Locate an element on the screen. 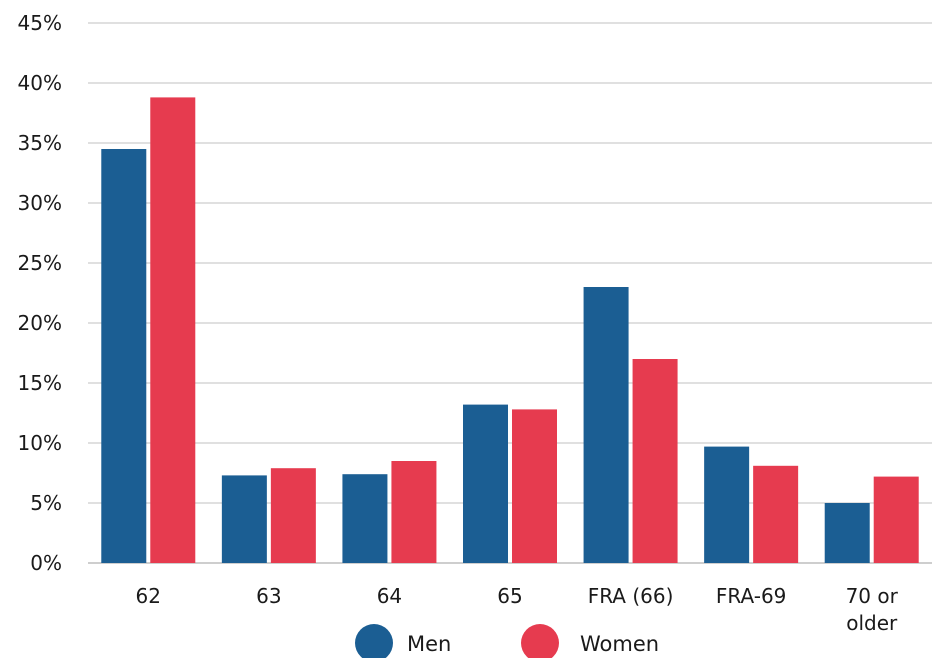 Image resolution: width=936 pixels, height=658 pixels. legend-label-women: Women is located at coordinates (619, 644).